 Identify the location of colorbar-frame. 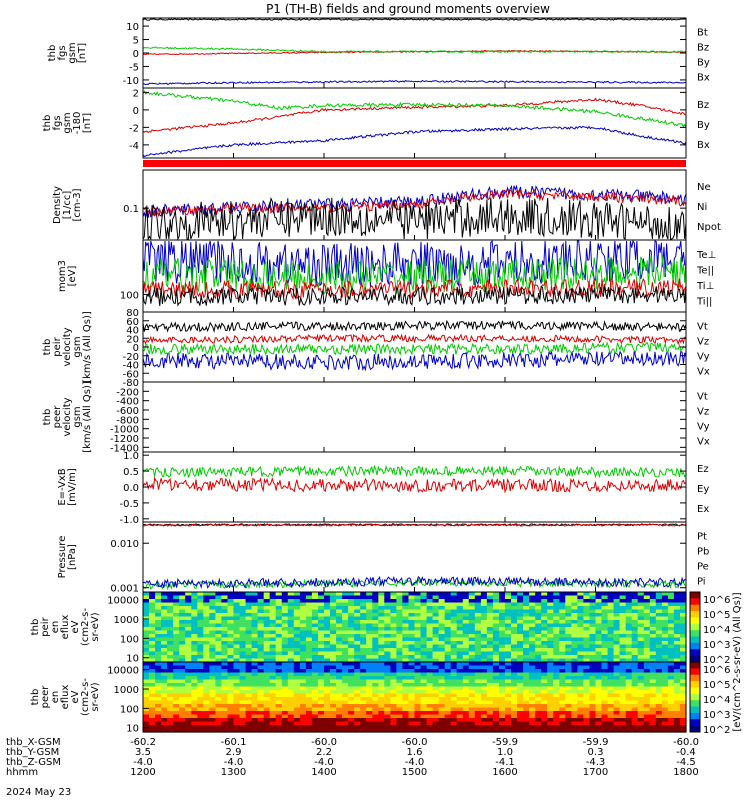
(695, 697).